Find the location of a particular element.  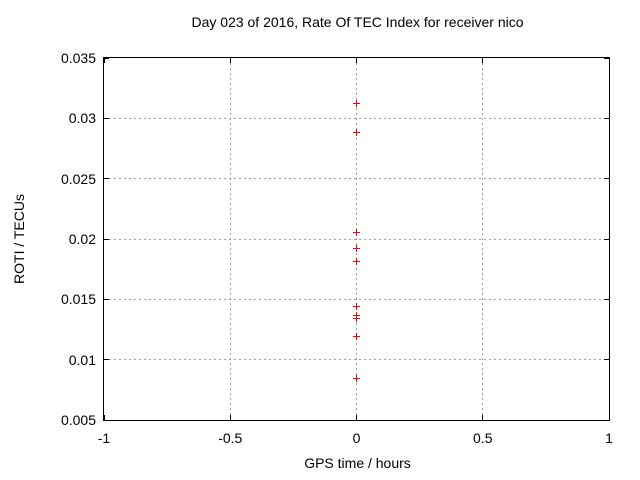

x-axis-label: GPS time / hours is located at coordinates (357, 463).